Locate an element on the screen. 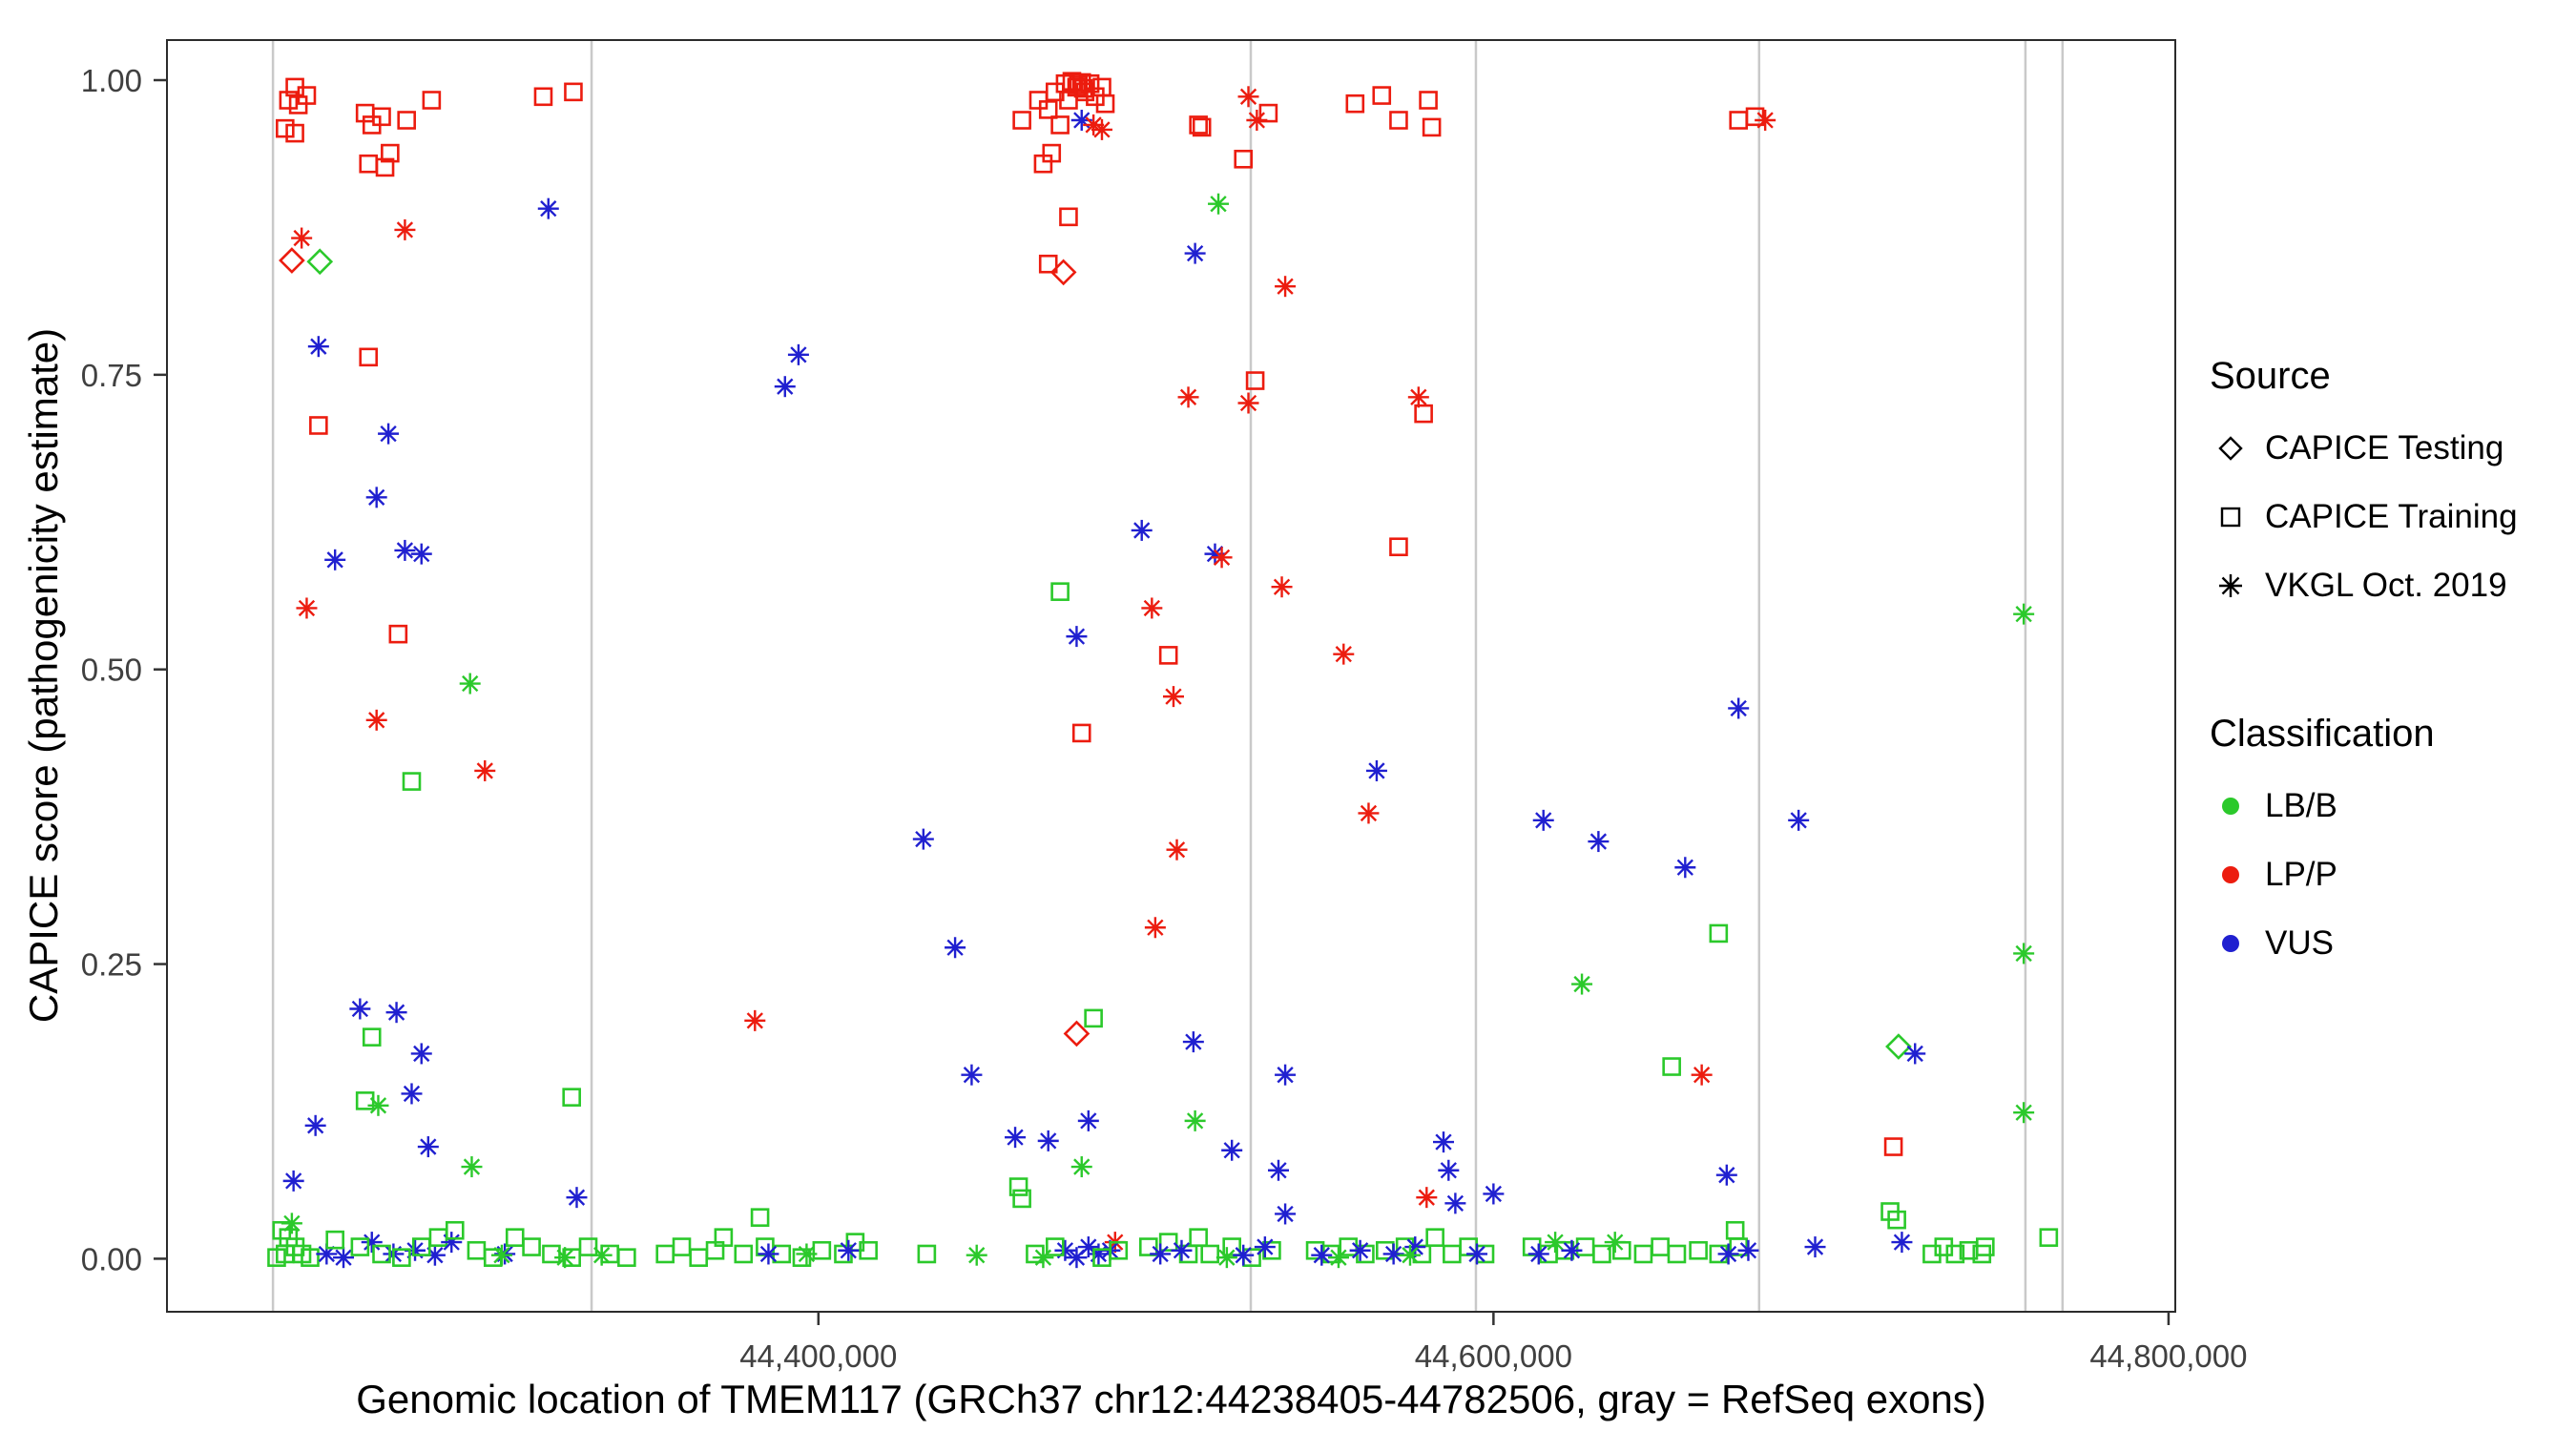  legend-item-capice-testing: CAPICE Testing is located at coordinates (2364, 448).